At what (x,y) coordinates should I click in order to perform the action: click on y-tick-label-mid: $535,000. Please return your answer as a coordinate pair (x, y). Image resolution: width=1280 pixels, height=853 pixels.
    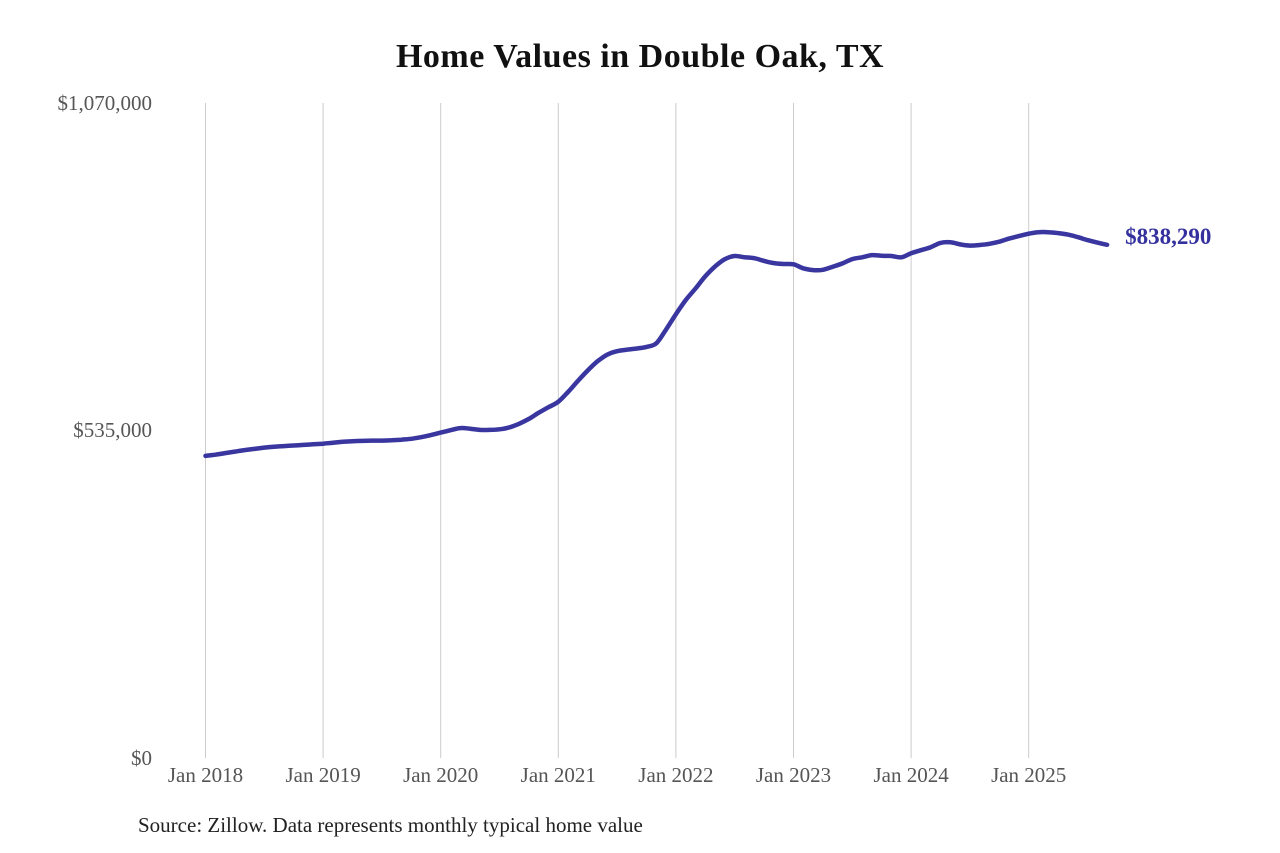
    Looking at the image, I should click on (112, 430).